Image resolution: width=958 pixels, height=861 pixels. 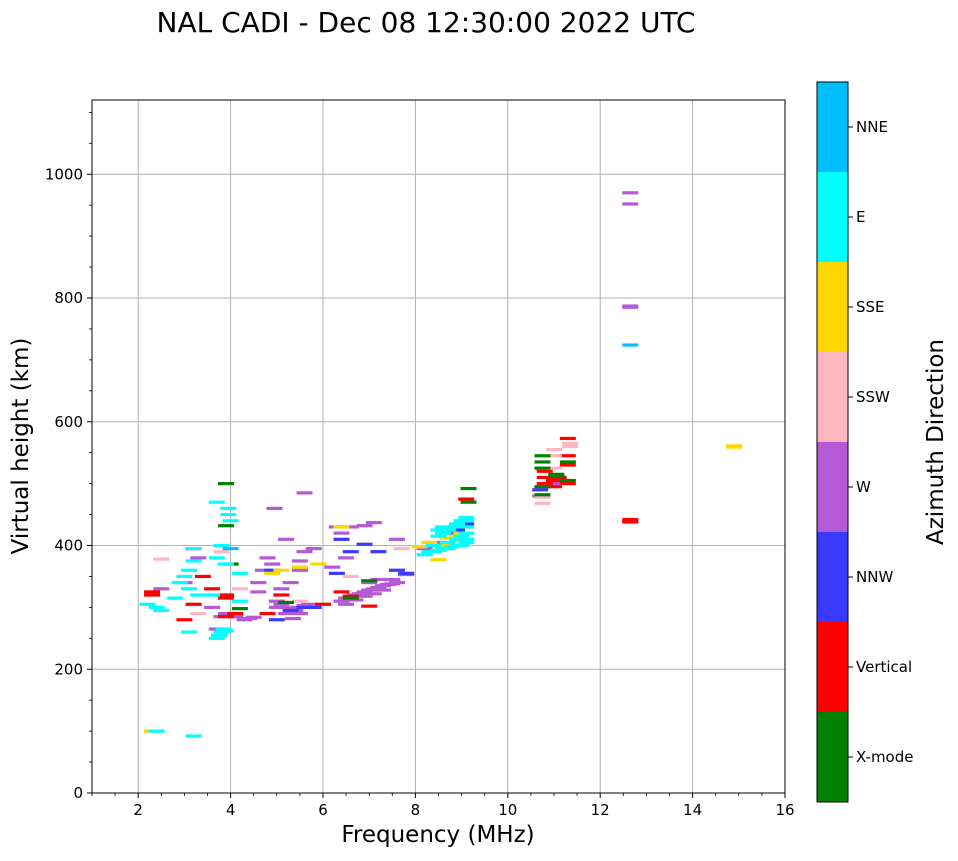 I want to click on y-tick-label: 1000, so click(x=64, y=174).